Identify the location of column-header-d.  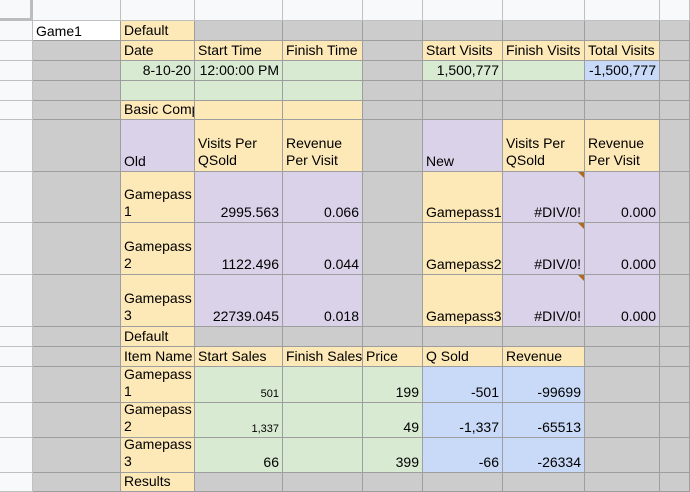
(323, 10).